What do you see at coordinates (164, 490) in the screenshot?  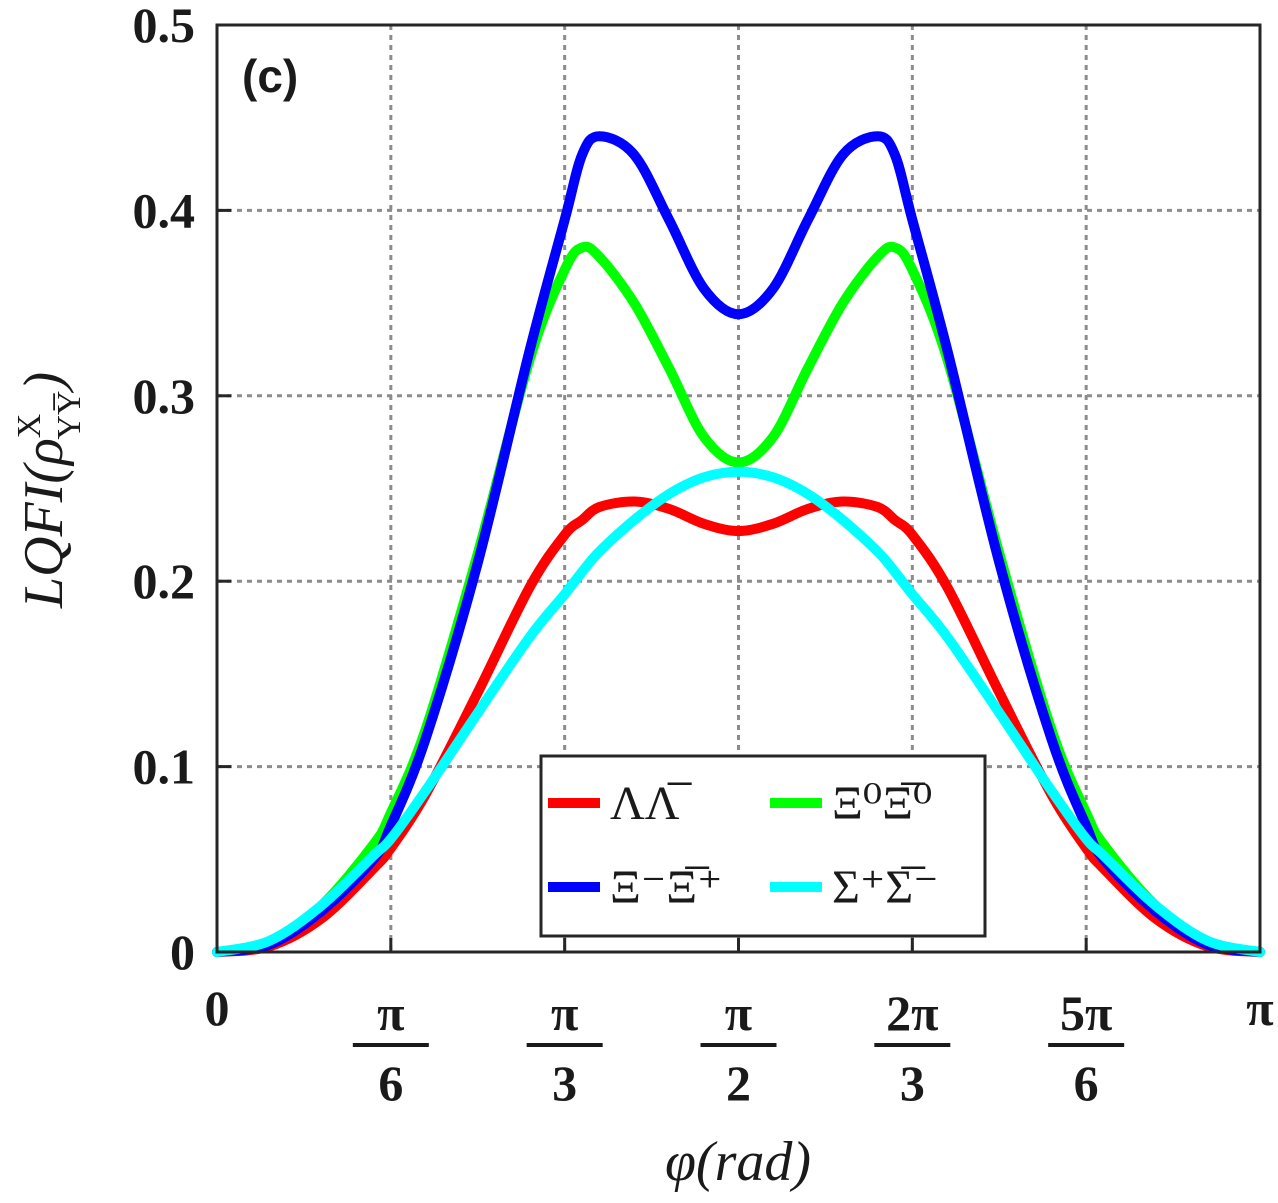 I see `y-tick-labels: 0 0.1 0.2 0.3 0.4 0.5` at bounding box center [164, 490].